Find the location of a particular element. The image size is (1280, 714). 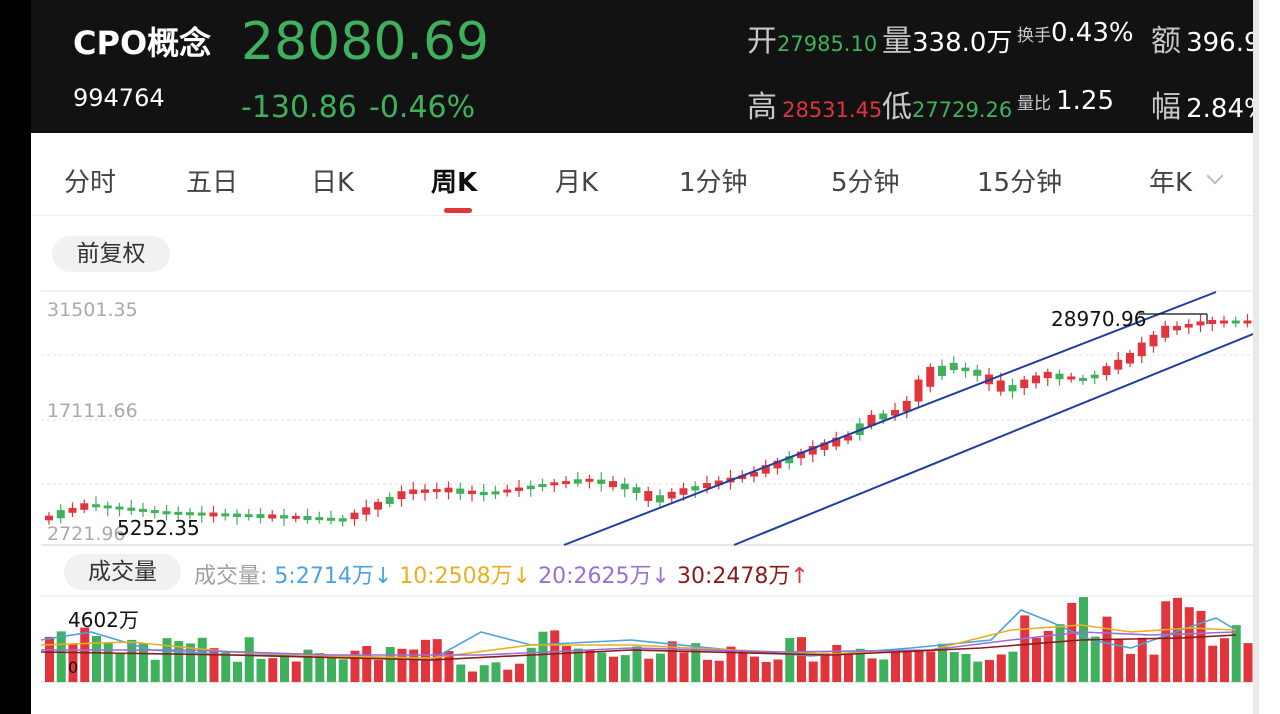

price-axis-bottom: 2721.96 is located at coordinates (86, 534).